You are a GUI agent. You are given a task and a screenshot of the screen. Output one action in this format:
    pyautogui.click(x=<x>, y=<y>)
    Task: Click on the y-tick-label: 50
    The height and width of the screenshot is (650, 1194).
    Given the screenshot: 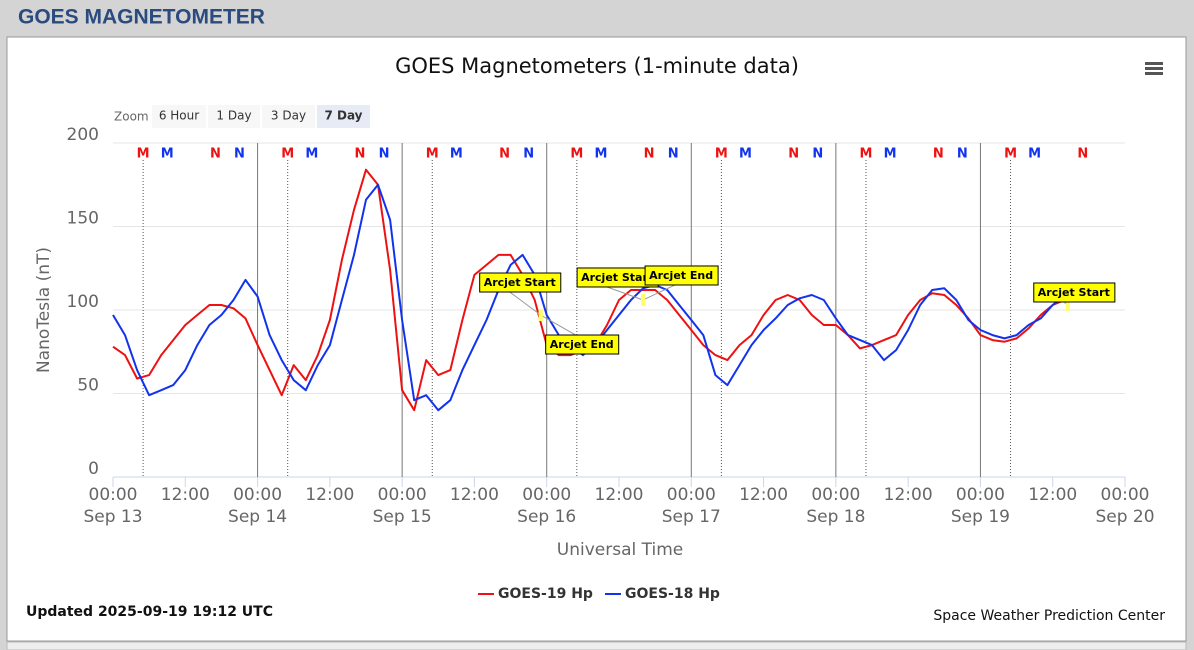 What is the action you would take?
    pyautogui.click(x=88, y=386)
    